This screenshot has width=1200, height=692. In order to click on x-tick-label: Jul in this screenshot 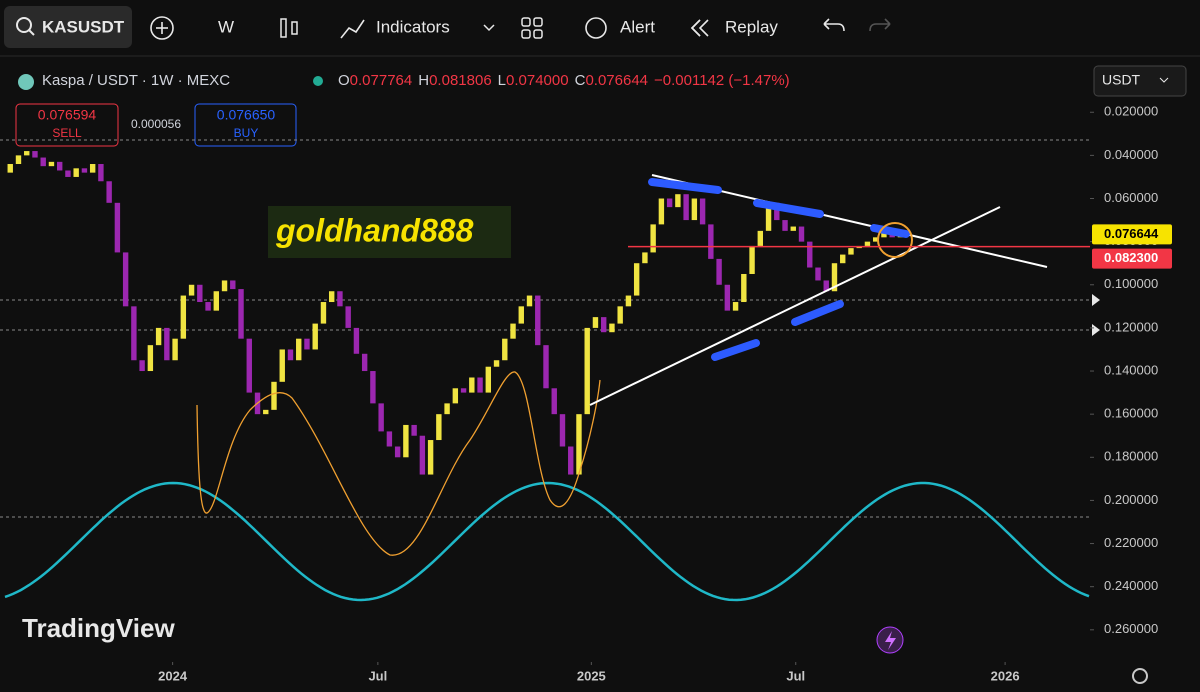, I will do `click(377, 675)`.